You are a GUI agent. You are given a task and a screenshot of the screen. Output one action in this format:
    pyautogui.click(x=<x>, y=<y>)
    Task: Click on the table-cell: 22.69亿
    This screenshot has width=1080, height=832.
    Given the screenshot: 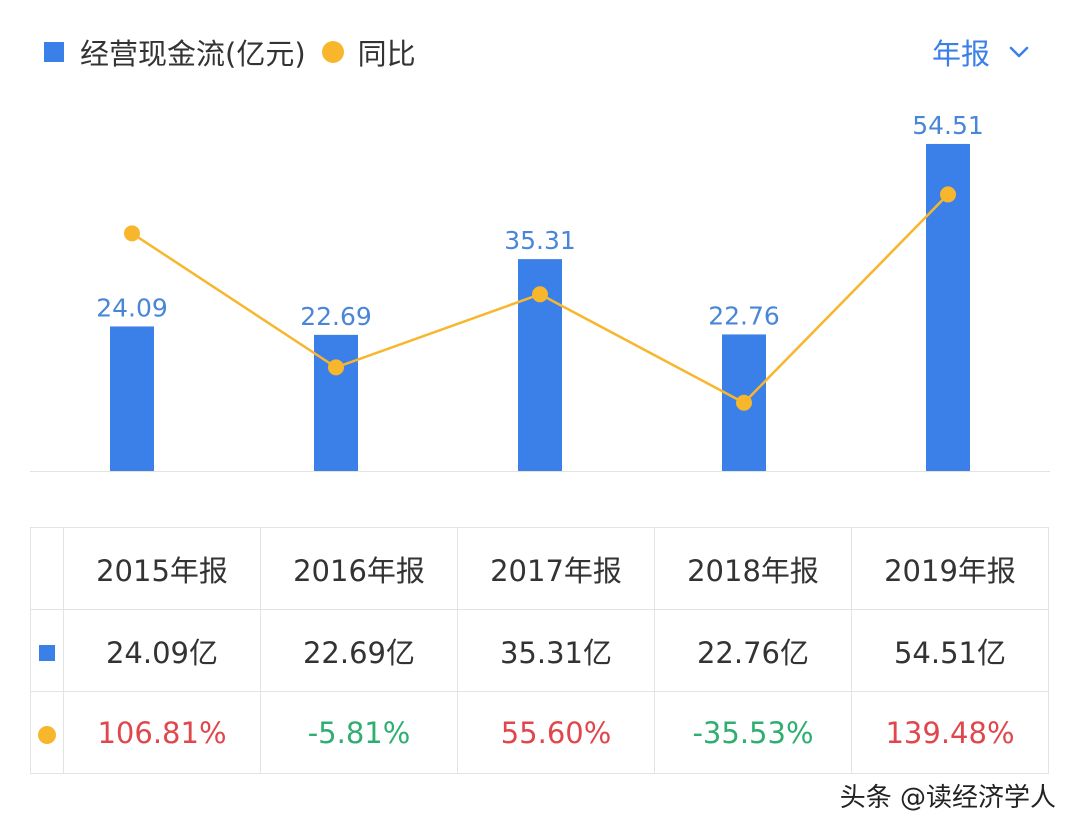 What is the action you would take?
    pyautogui.click(x=359, y=650)
    